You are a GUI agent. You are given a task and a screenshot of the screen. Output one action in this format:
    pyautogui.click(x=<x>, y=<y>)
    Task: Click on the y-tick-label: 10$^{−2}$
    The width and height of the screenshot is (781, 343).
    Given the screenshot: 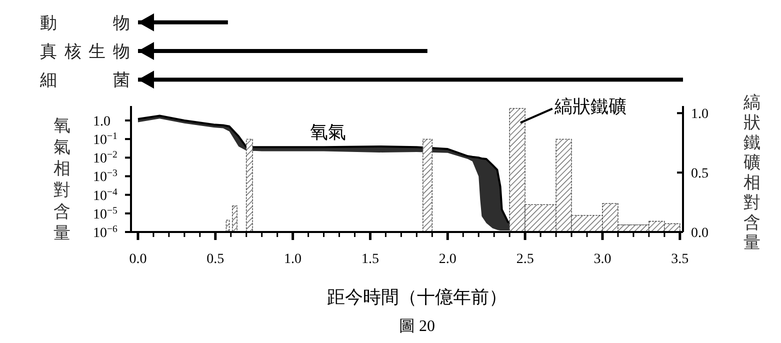 What is the action you would take?
    pyautogui.click(x=105, y=158)
    